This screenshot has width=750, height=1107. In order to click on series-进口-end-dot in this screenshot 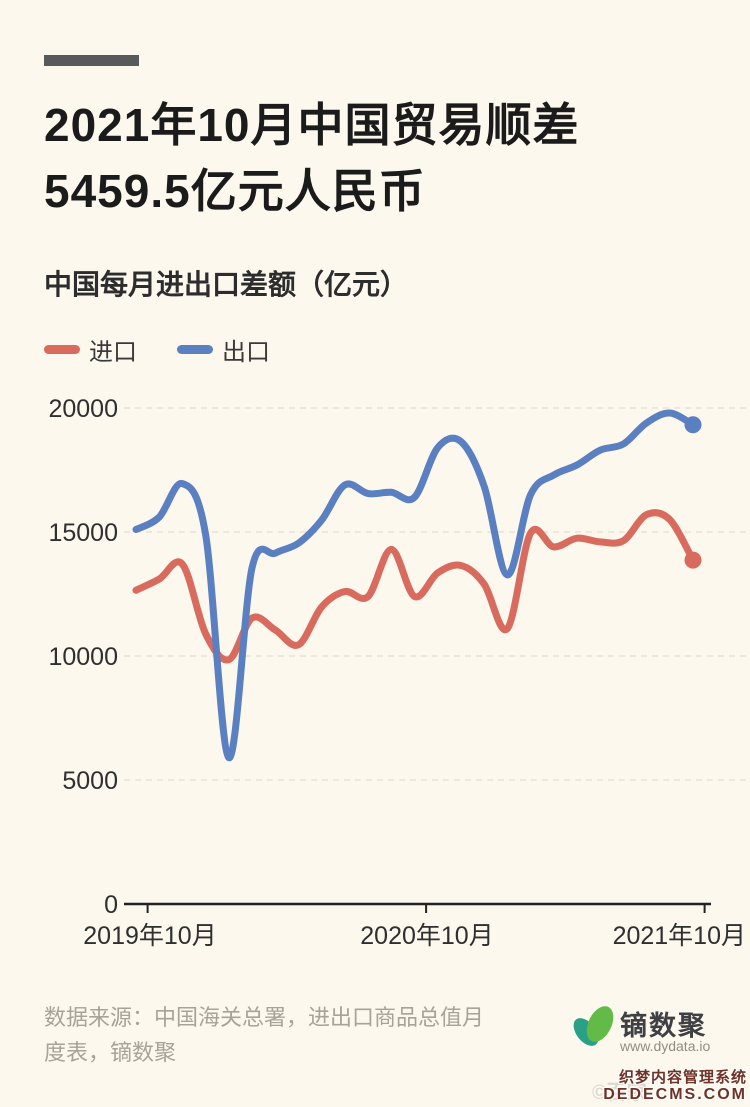, I will do `click(693, 560)`.